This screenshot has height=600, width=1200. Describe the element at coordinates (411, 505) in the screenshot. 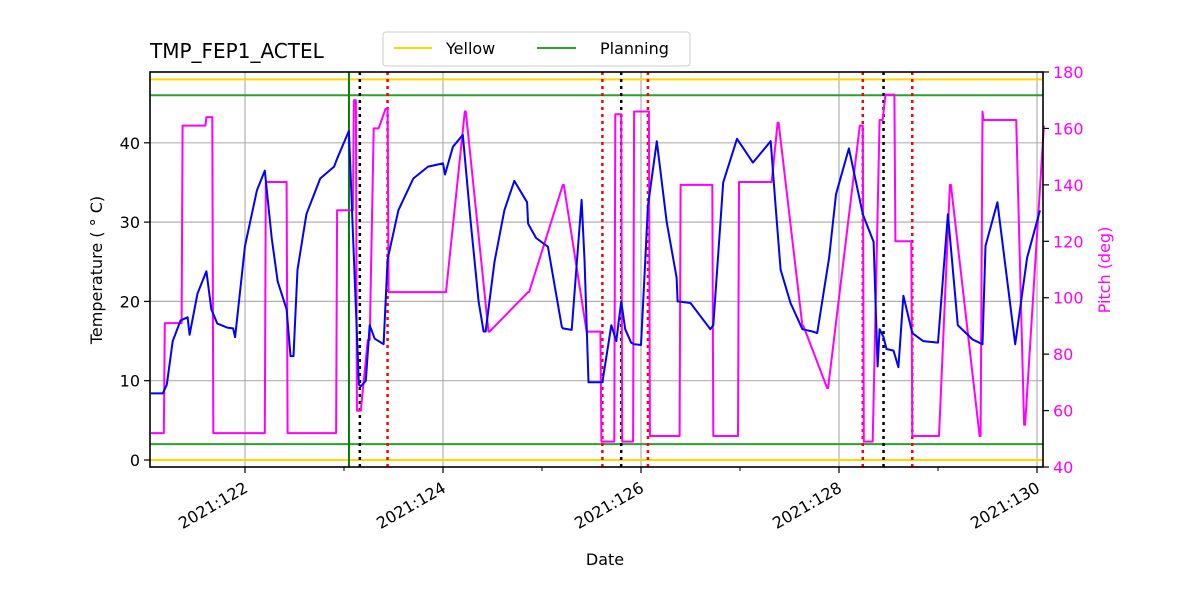

I see `x-tick-label: 2021:124` at that location.